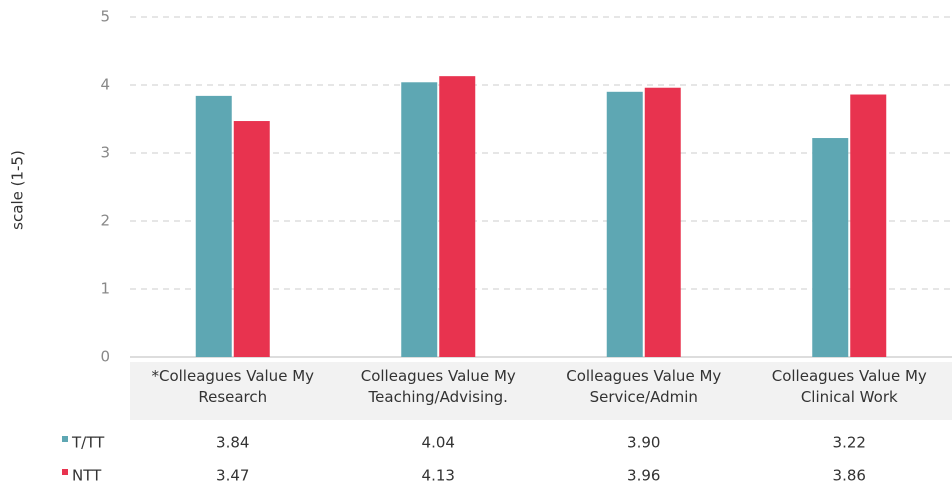 The image size is (952, 495). Describe the element at coordinates (541, 391) in the screenshot. I see `category-band` at that location.